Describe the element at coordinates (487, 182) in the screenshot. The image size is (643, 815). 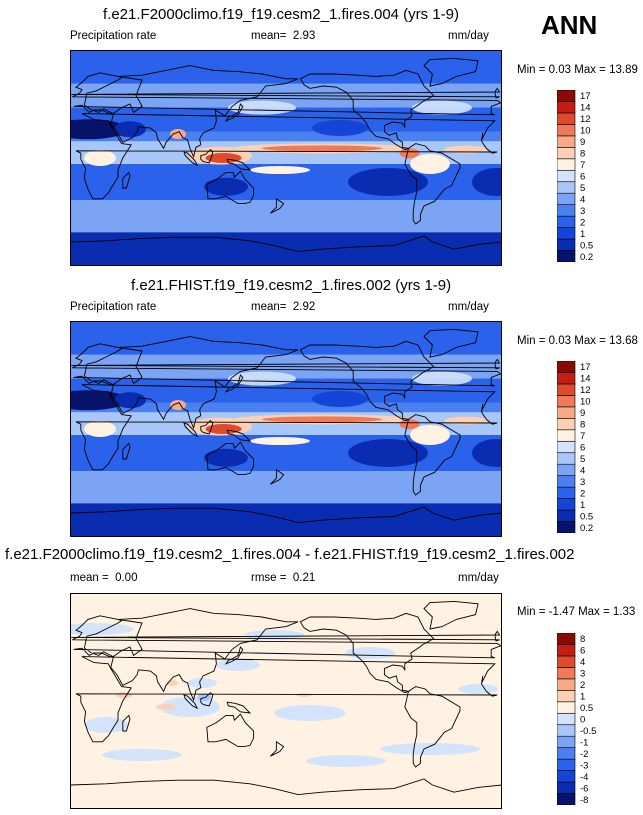
I see `dry-se-atlantic` at that location.